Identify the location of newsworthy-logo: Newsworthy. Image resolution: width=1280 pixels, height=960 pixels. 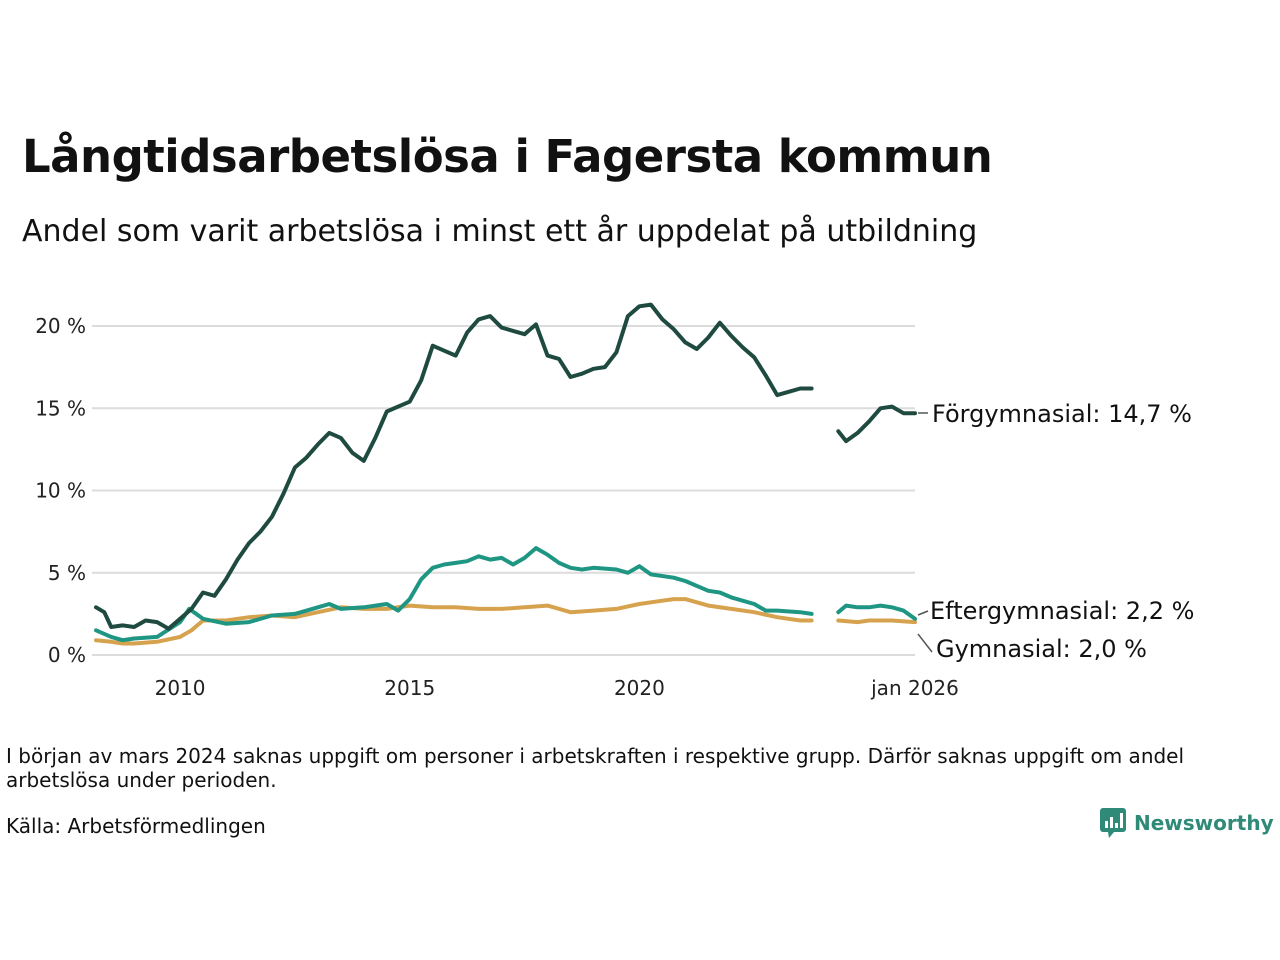
(1187, 823).